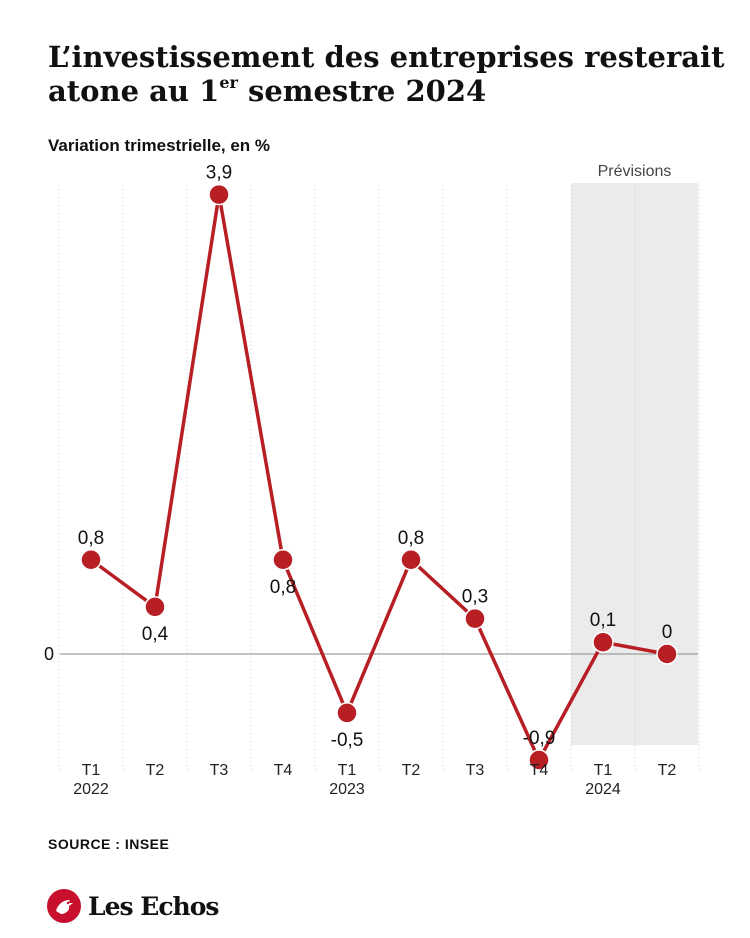  What do you see at coordinates (667, 632) in the screenshot?
I see `data-label: 0` at bounding box center [667, 632].